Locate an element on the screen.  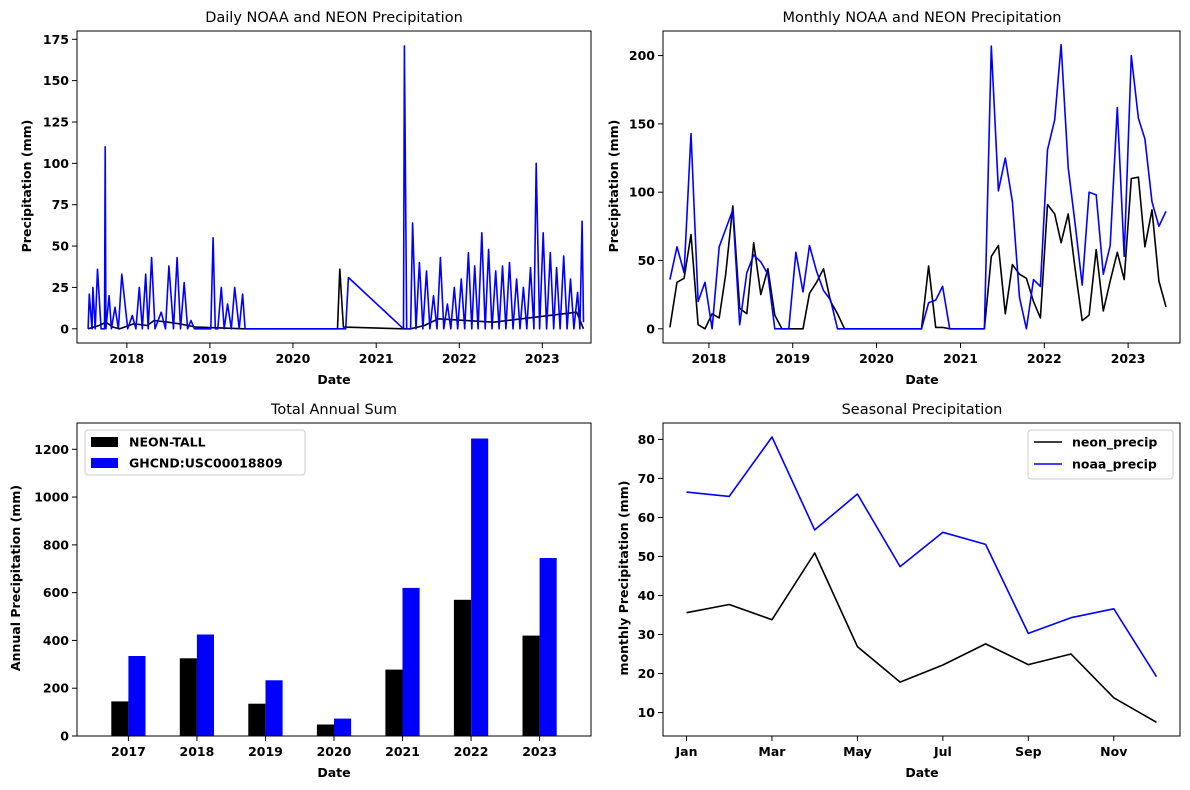
chart-title: Monthly NOAA and NEON Precipitation is located at coordinates (922, 18).